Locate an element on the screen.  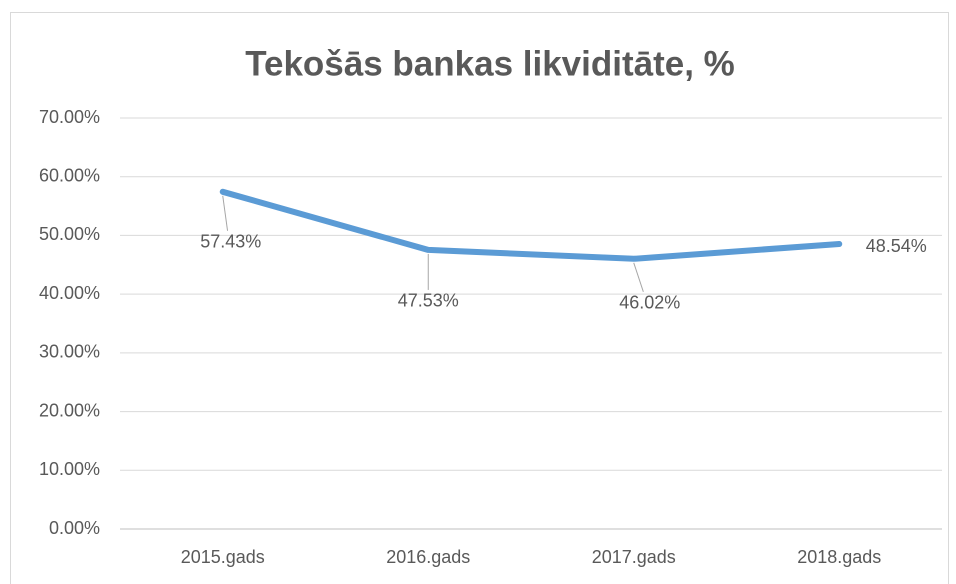
y-tick-label: 0.00% is located at coordinates (74, 528).